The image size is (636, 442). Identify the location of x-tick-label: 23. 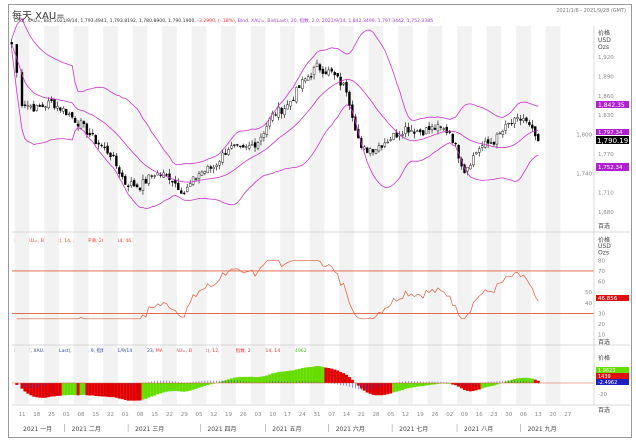
(494, 415).